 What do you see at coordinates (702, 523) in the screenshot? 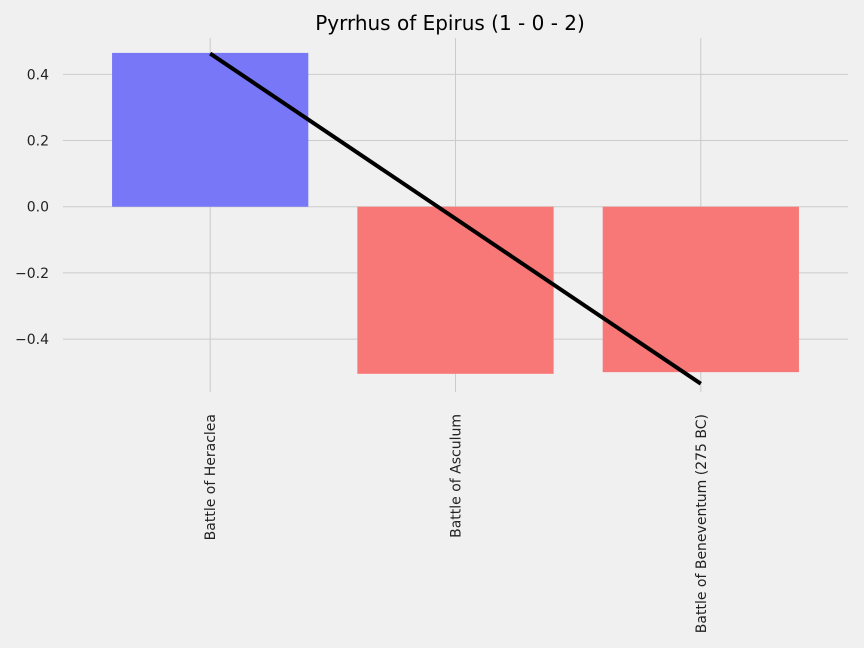
I see `x-tick-label: Battle of Beneventum (275 BC)` at bounding box center [702, 523].